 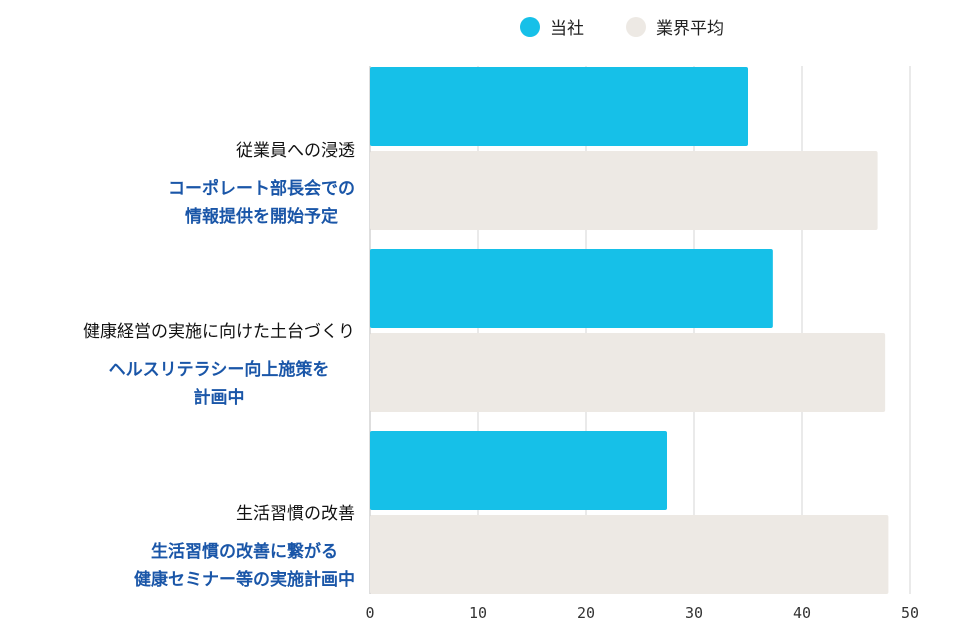 I want to click on category-annotation: ヘルスリテラシー向上施策を 計画中, so click(x=219, y=384).